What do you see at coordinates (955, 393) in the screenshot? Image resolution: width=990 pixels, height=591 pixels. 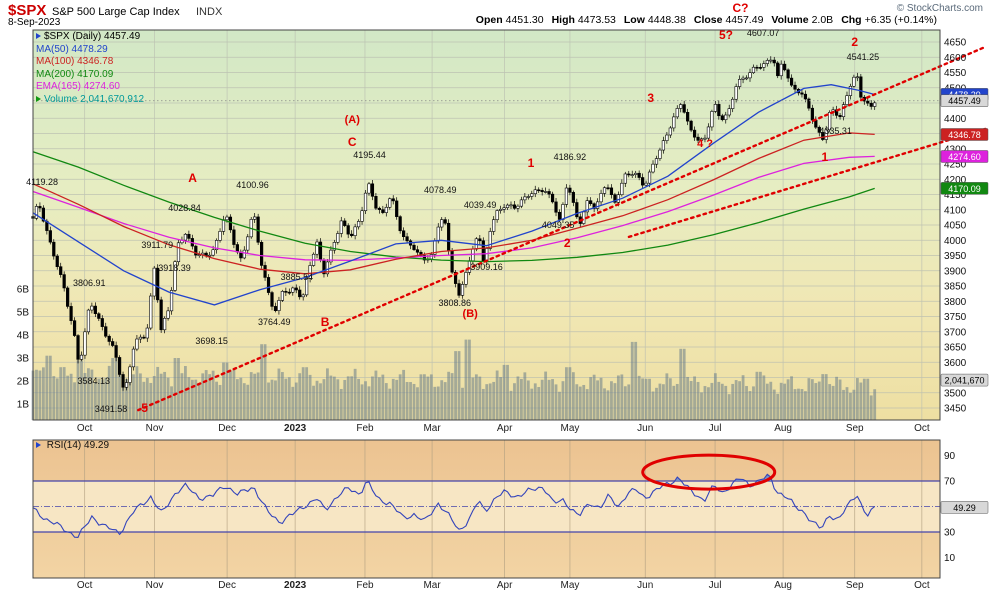 I see `svg-text: 3500` at bounding box center [955, 393].